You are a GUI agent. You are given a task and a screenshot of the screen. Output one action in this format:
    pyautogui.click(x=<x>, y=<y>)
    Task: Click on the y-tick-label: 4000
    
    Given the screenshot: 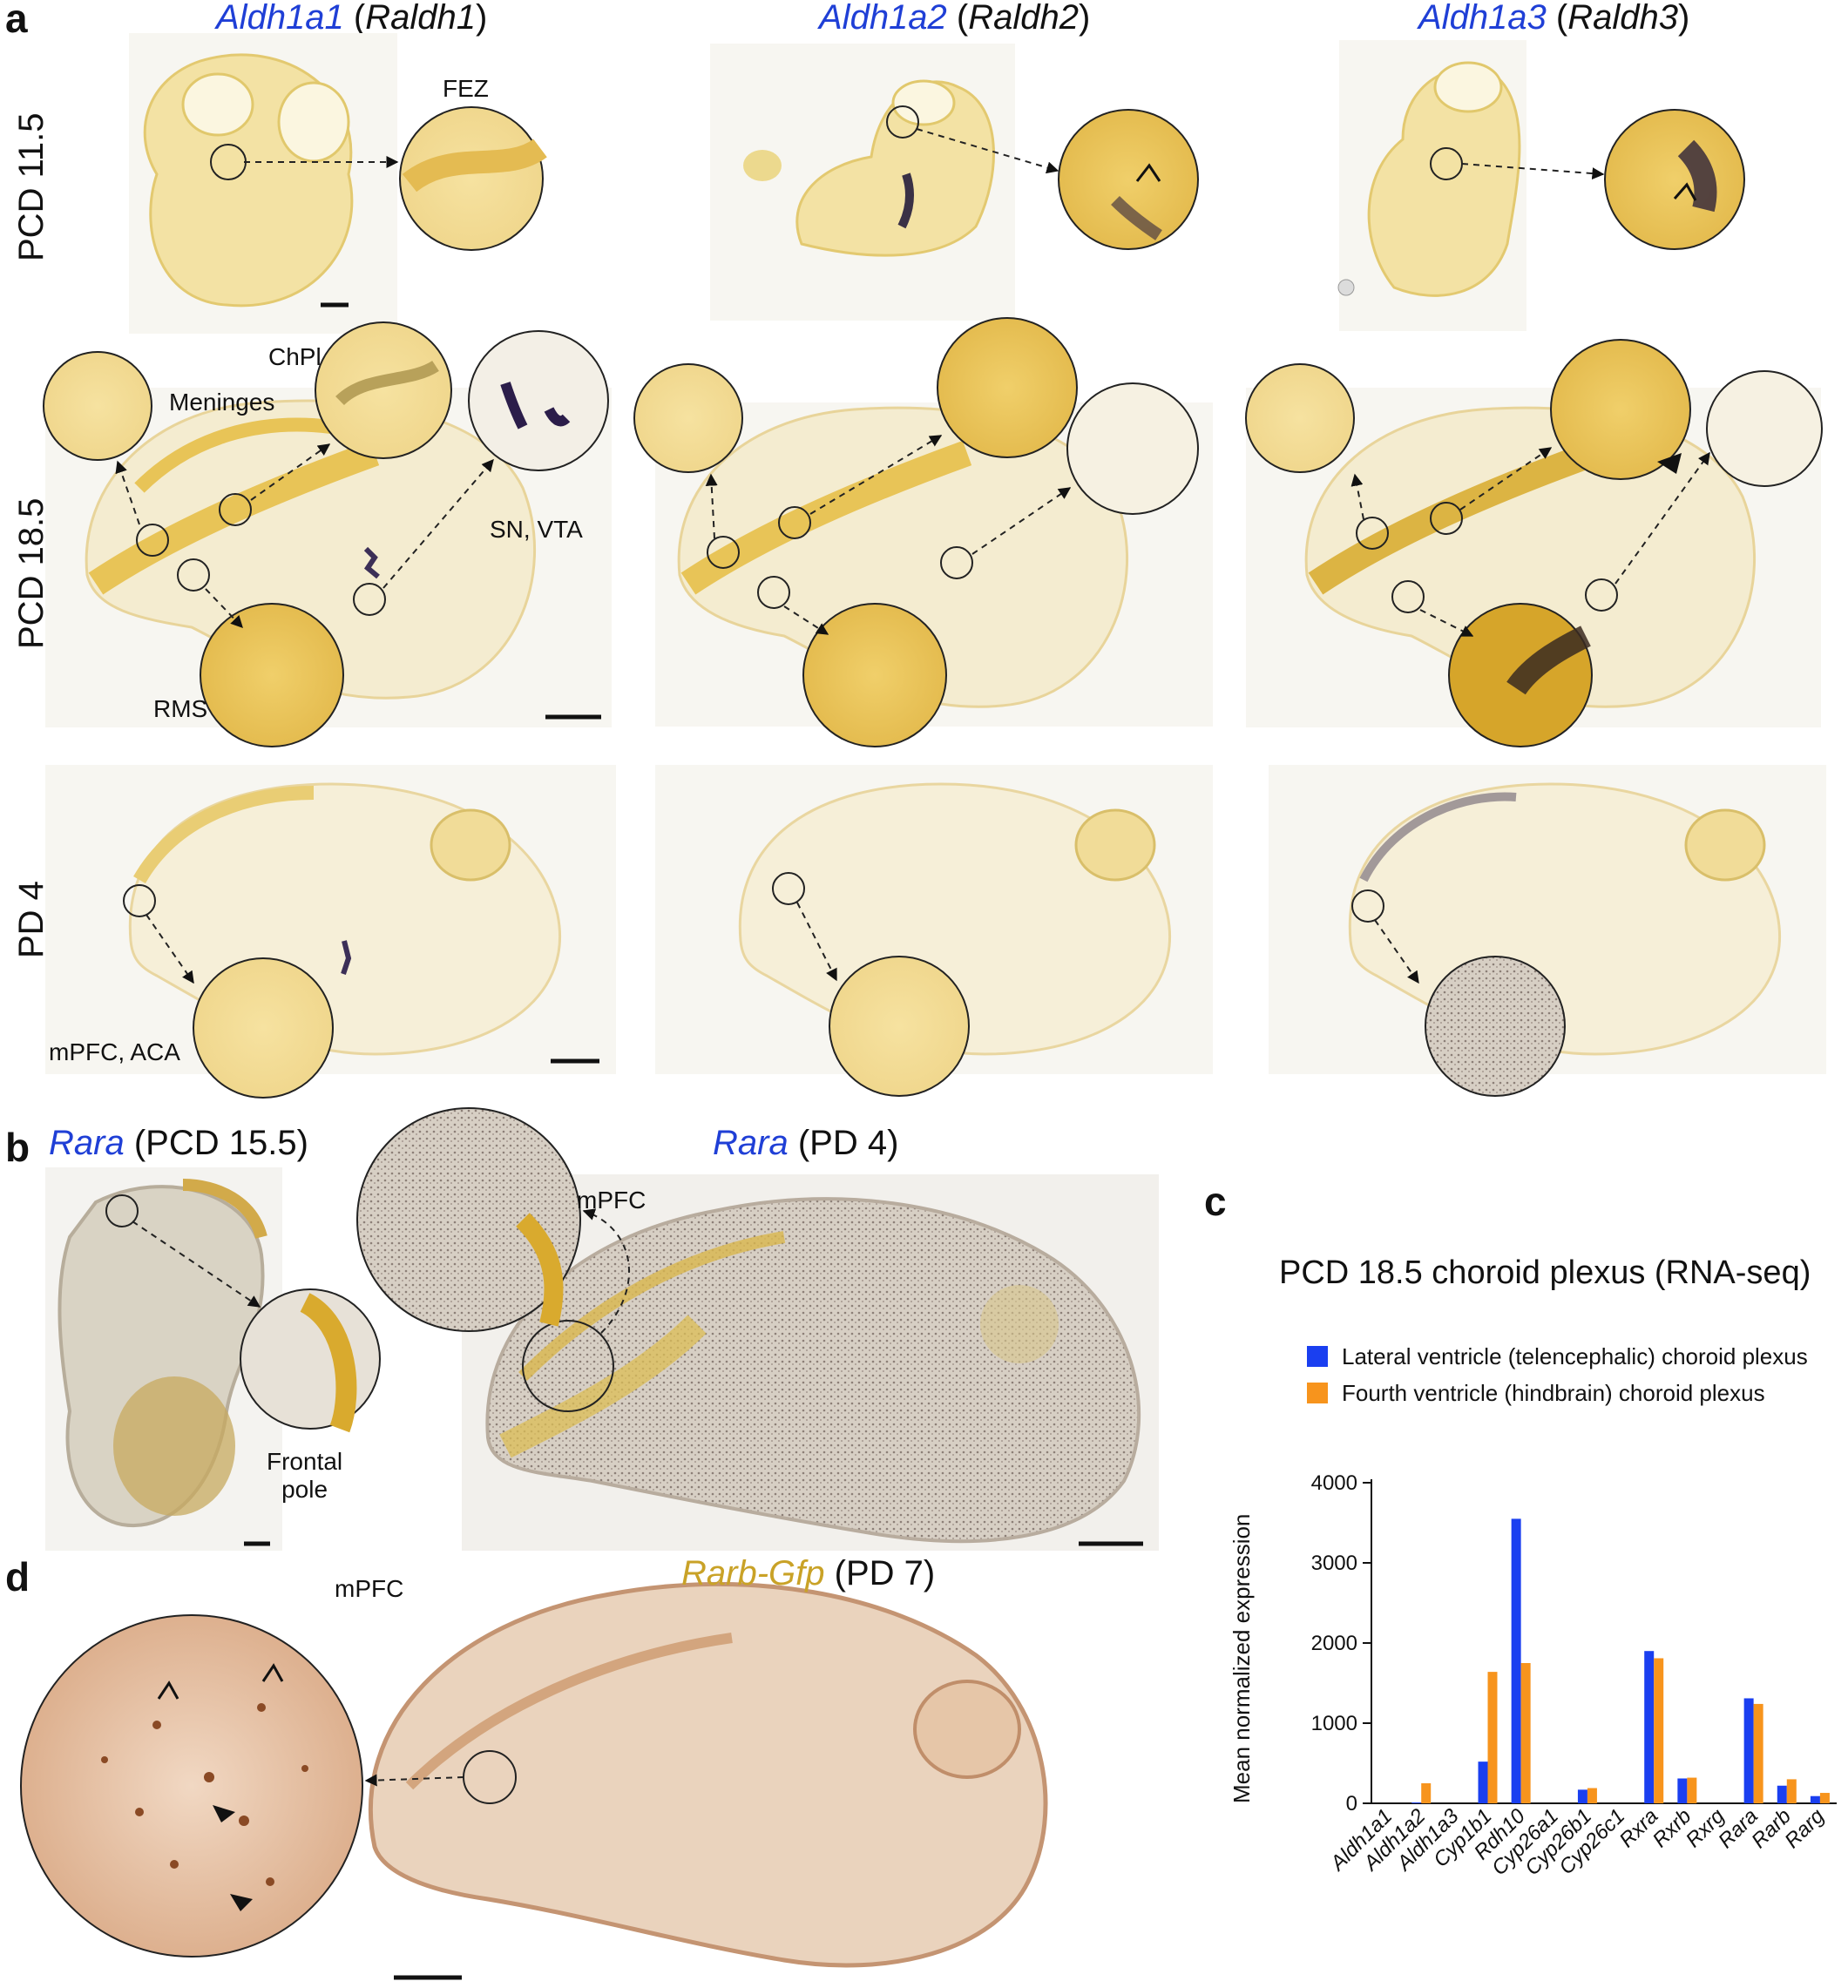 What is the action you would take?
    pyautogui.click(x=1334, y=1483)
    